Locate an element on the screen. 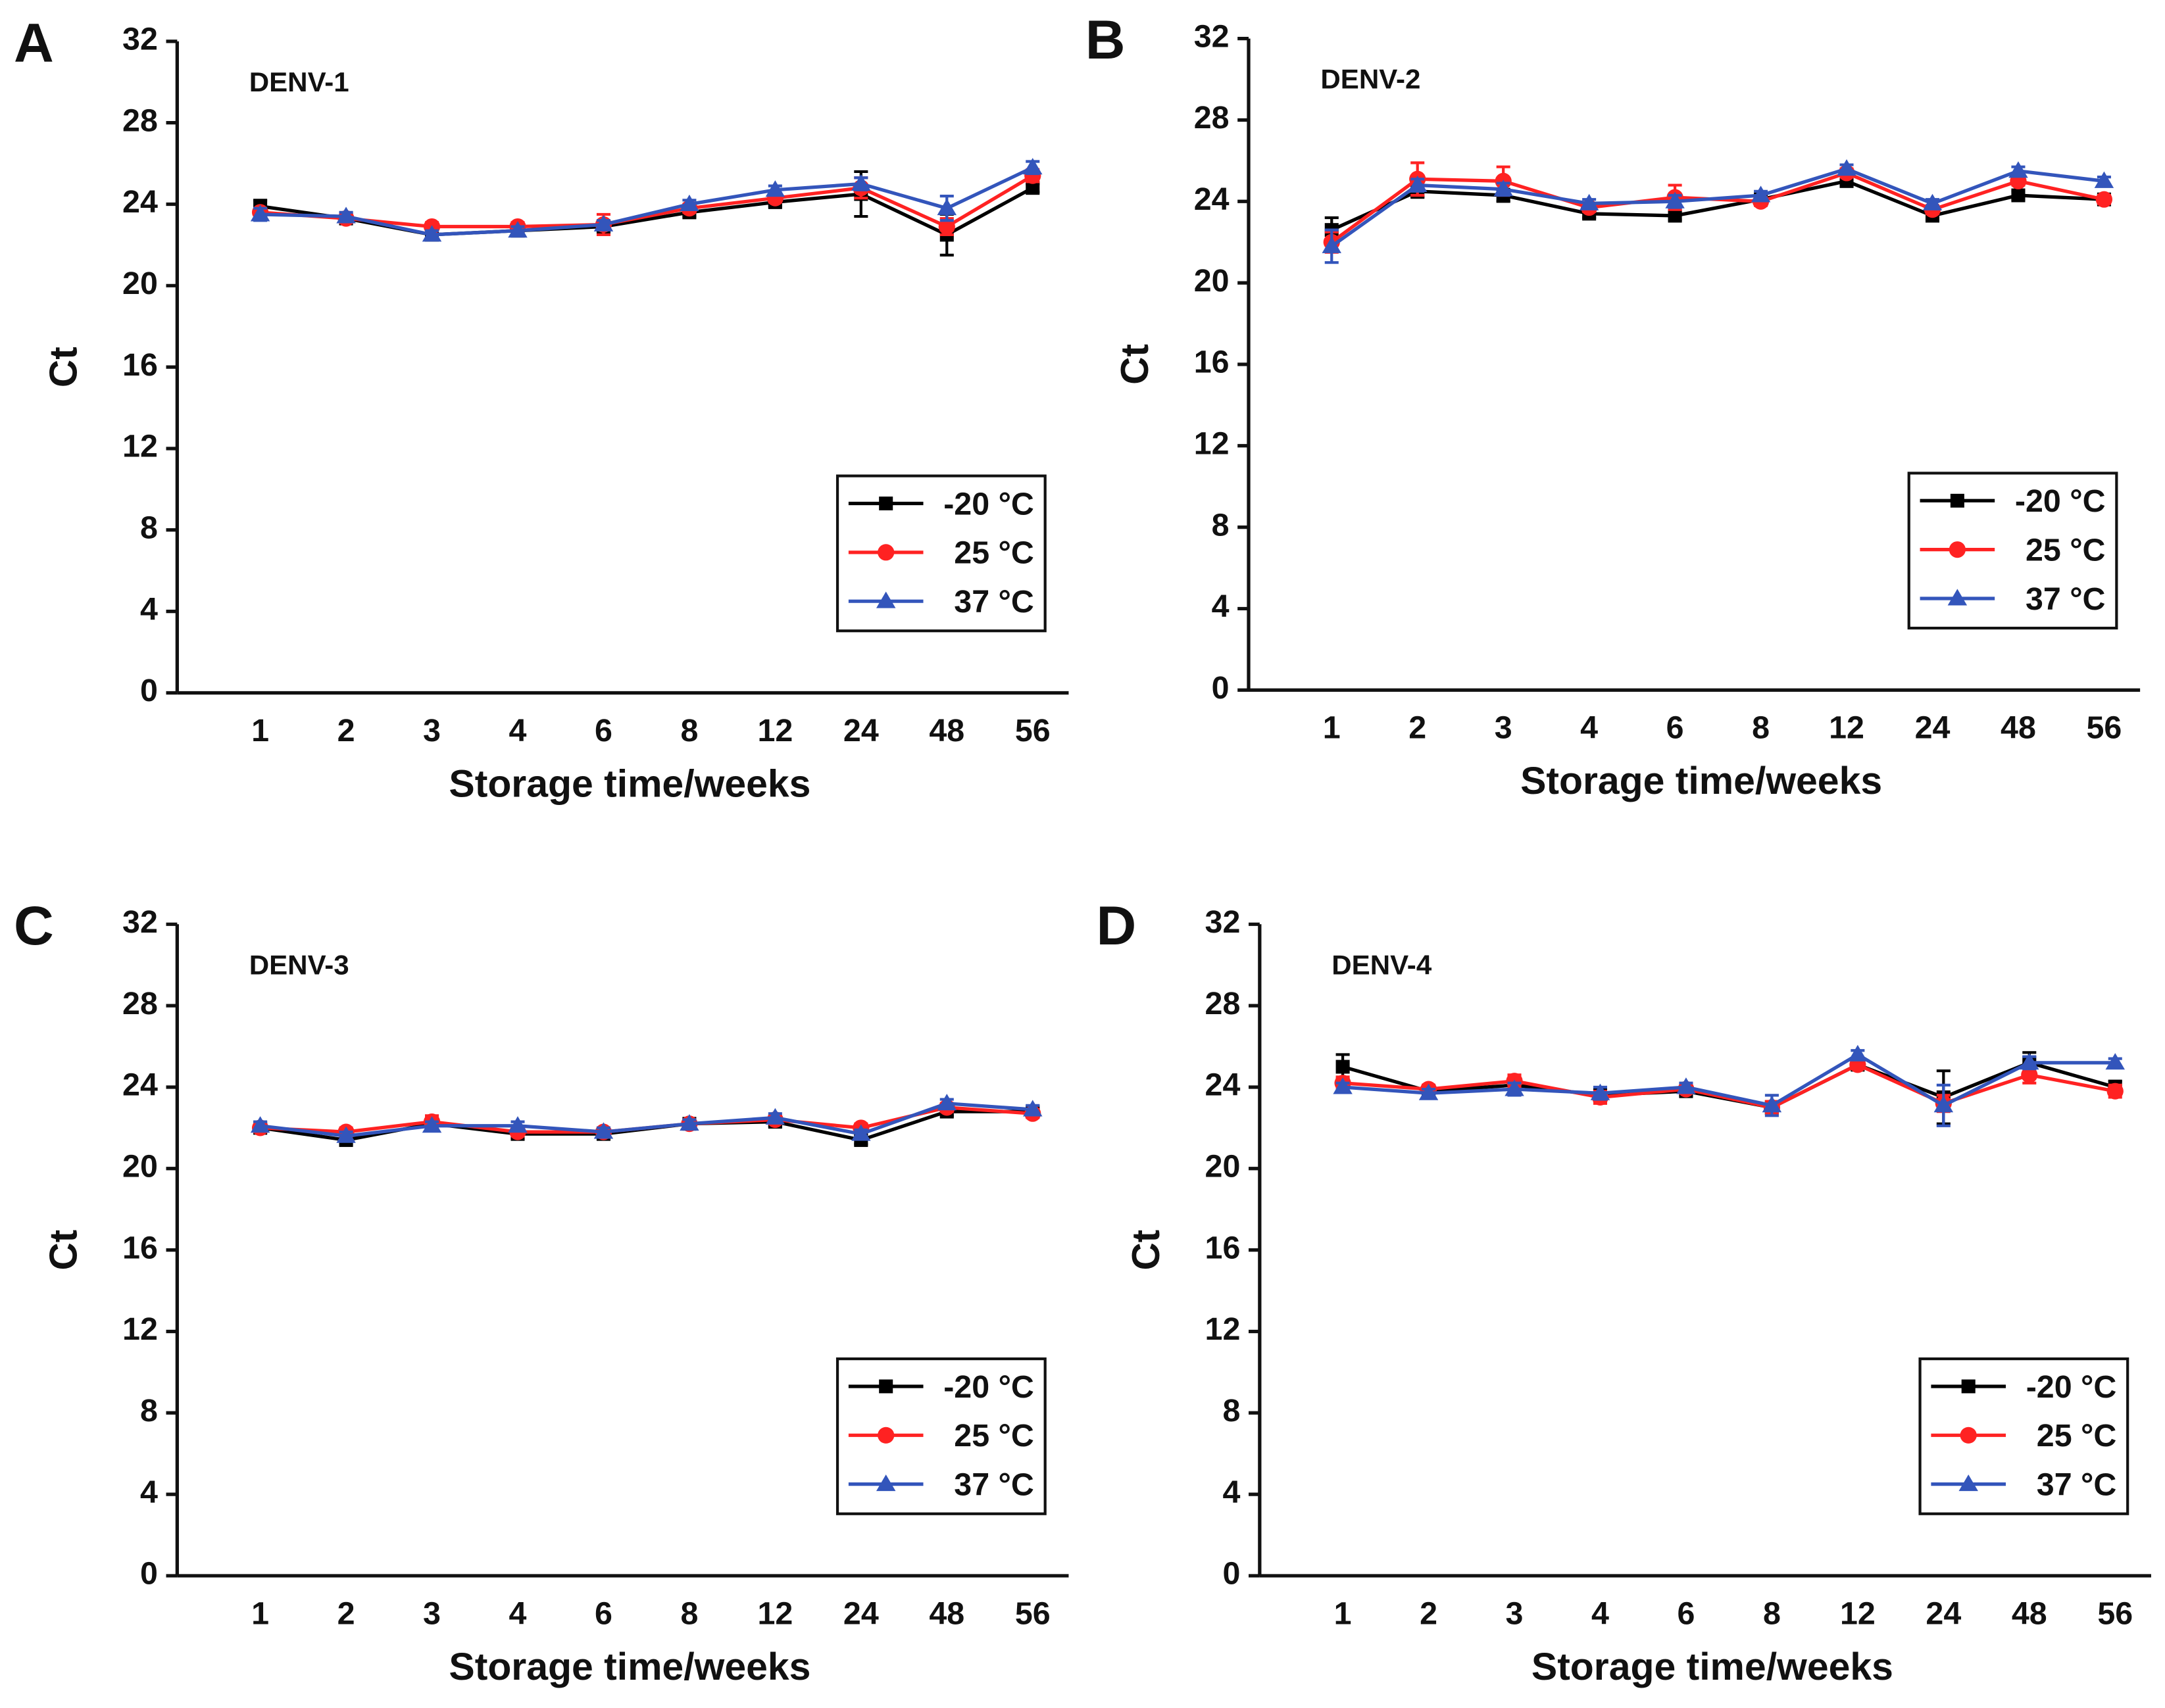  legend-label: 37 °C is located at coordinates (994, 1485).